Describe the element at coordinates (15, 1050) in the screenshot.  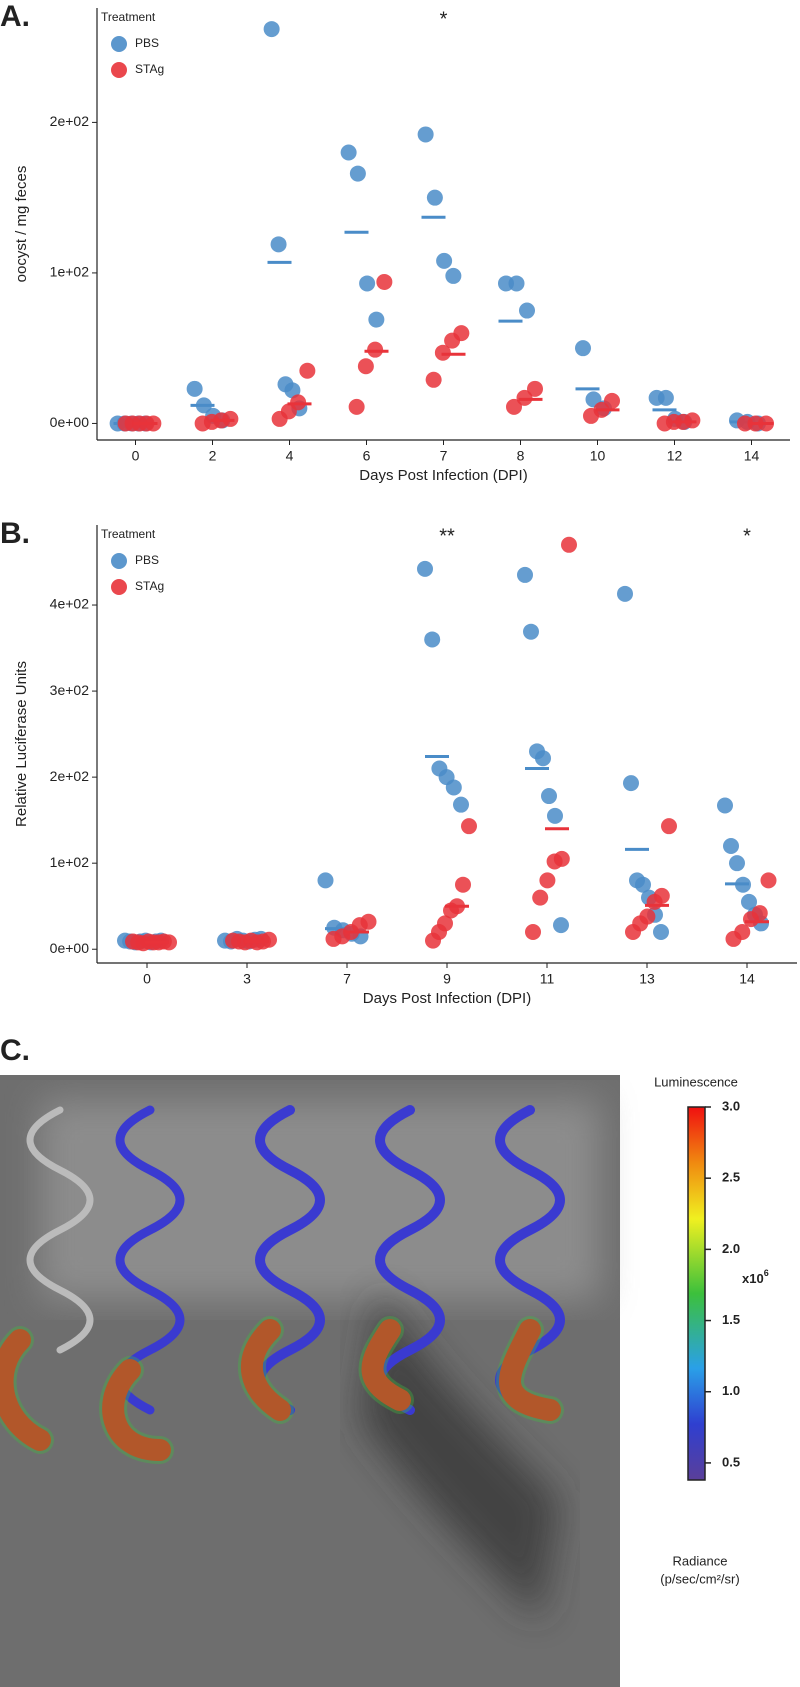
I see `panel-label: C.` at that location.